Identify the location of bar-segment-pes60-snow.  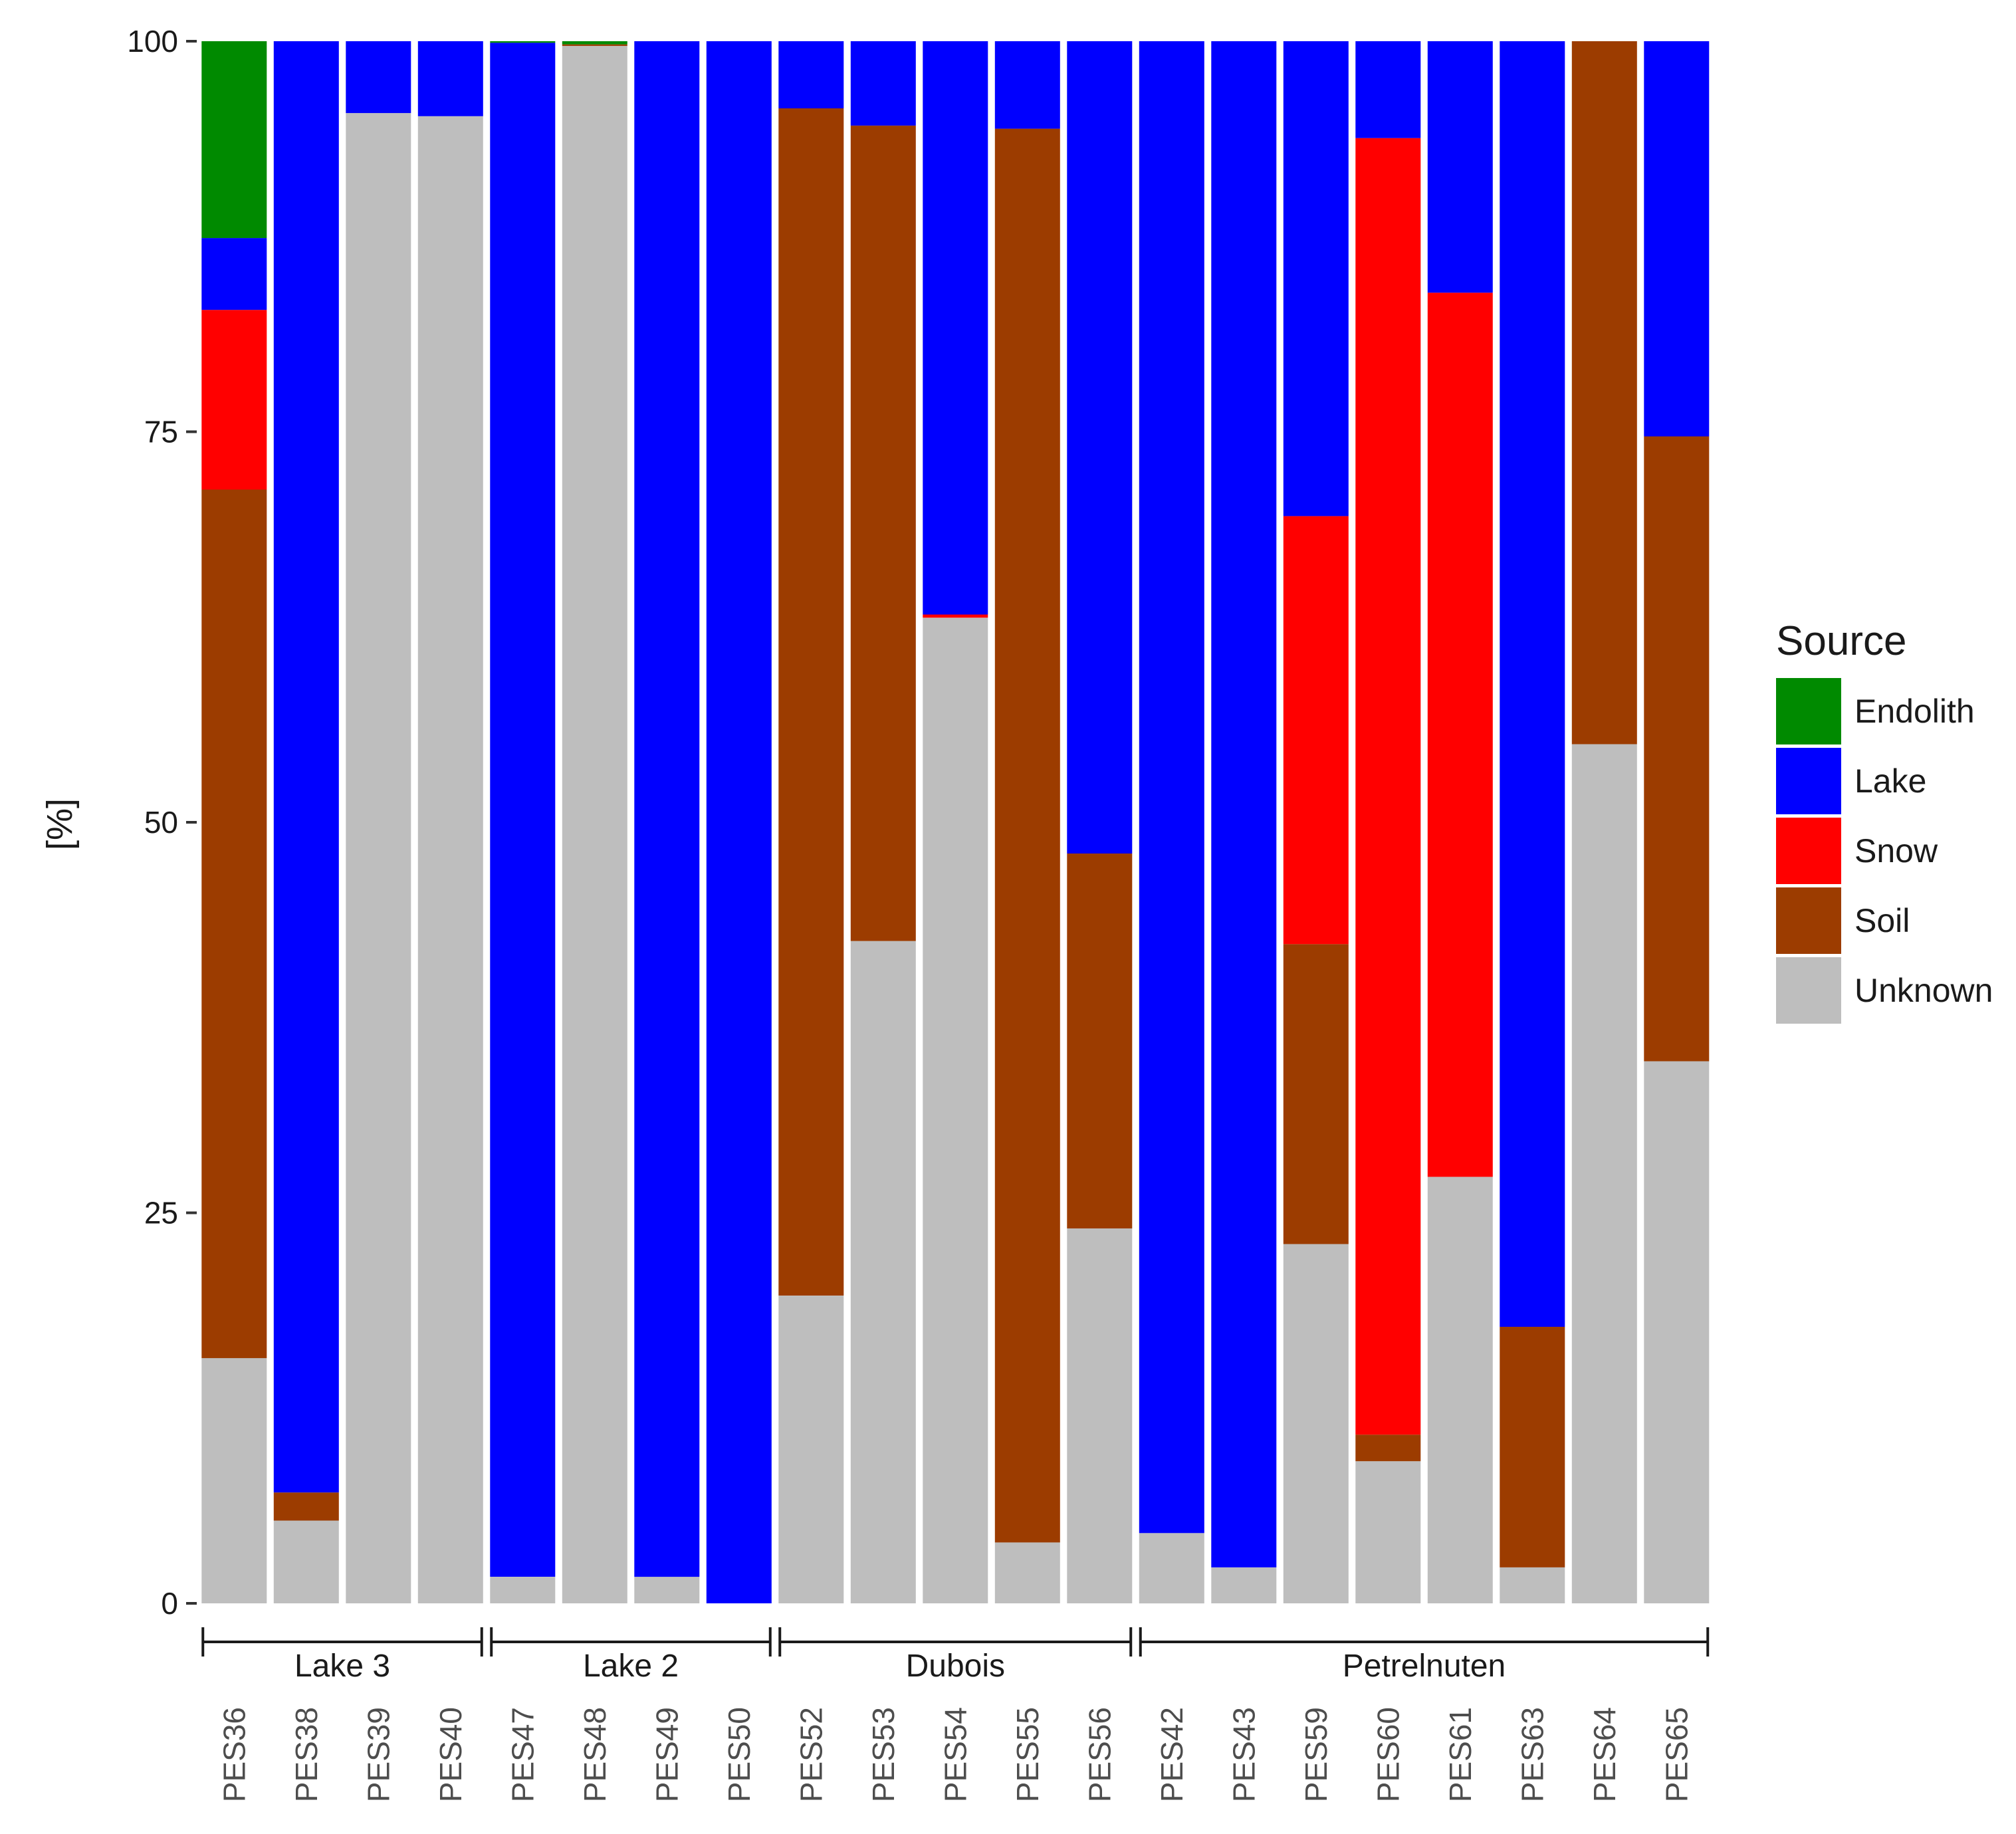
(1388, 786).